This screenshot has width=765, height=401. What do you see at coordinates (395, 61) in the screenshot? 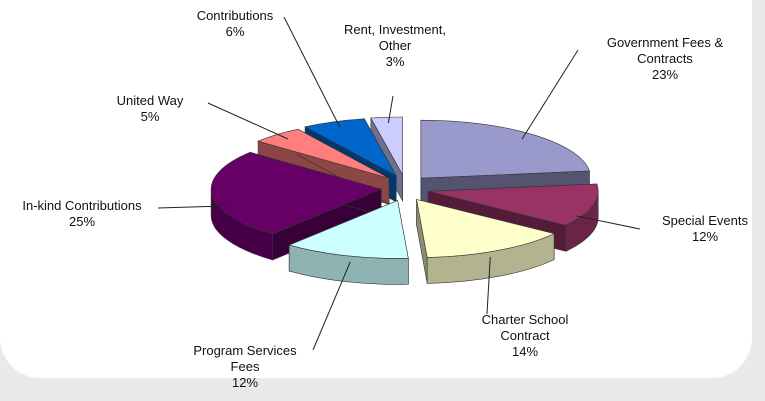
I see `value-label: 3%` at bounding box center [395, 61].